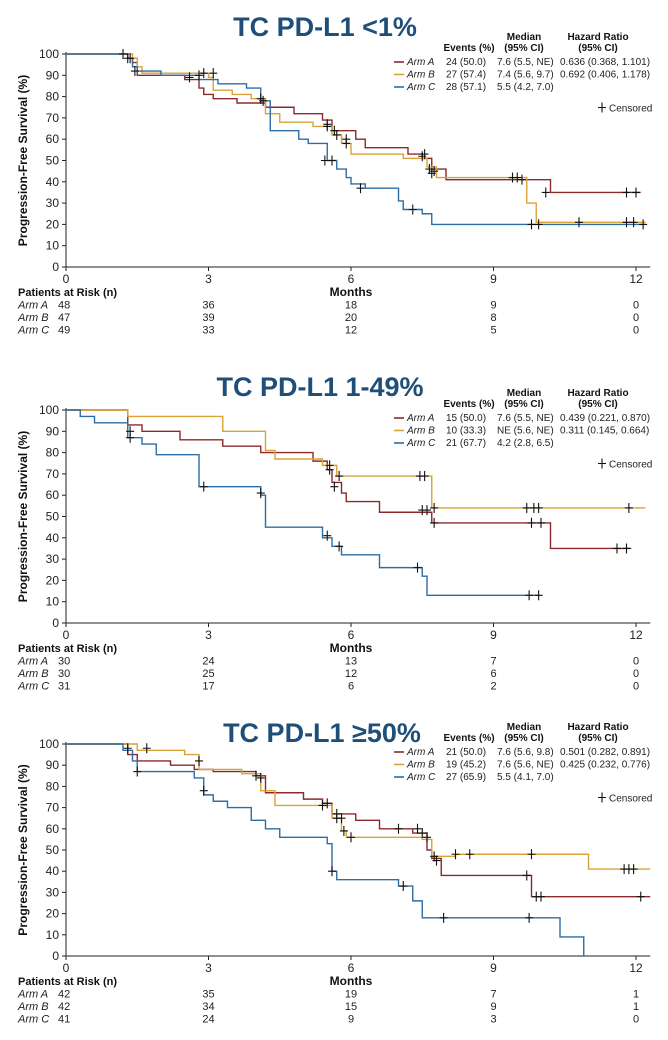  I want to click on legend-hazard-ratio: 0.439 (0.221, 0.870), so click(605, 418).